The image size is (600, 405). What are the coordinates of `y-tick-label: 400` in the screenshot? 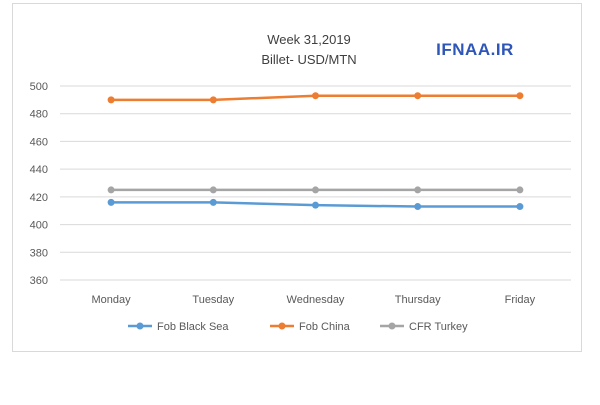 It's located at (39, 226).